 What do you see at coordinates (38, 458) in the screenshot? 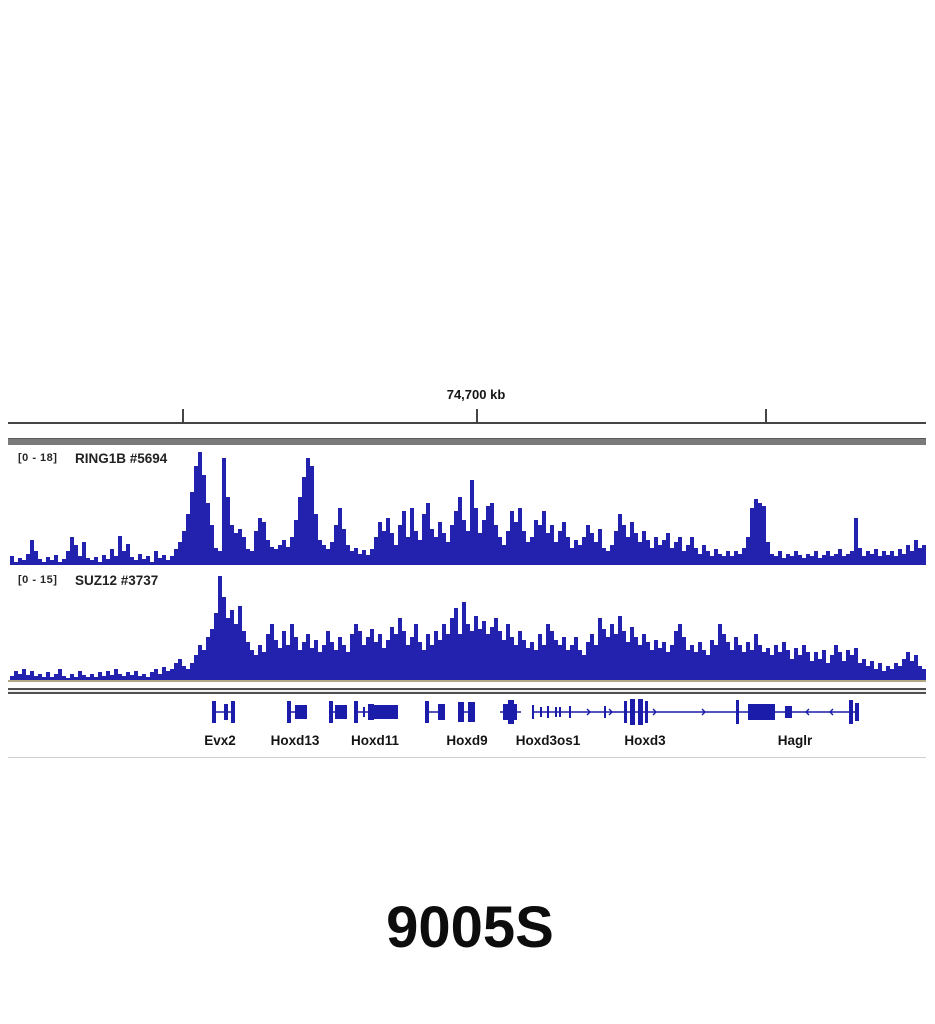
I see `track-ring1b-range: [0 - 18]` at bounding box center [38, 458].